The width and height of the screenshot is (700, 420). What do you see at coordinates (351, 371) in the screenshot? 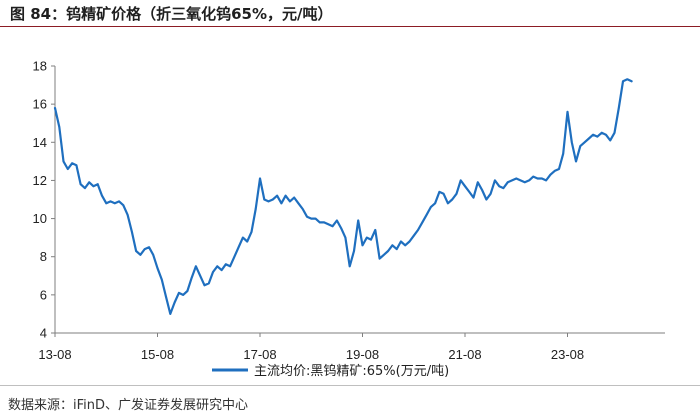
I see `legend-label: 主流均价:黑钨精矿:65%(万元/吨)` at bounding box center [351, 371].